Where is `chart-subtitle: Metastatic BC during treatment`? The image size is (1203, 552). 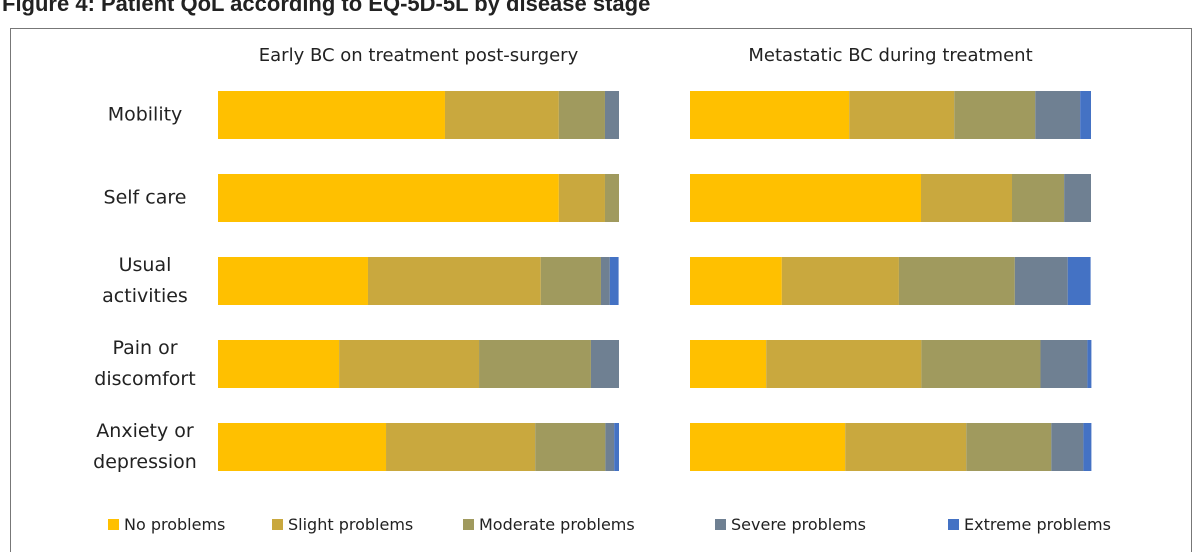 chart-subtitle: Metastatic BC during treatment is located at coordinates (890, 55).